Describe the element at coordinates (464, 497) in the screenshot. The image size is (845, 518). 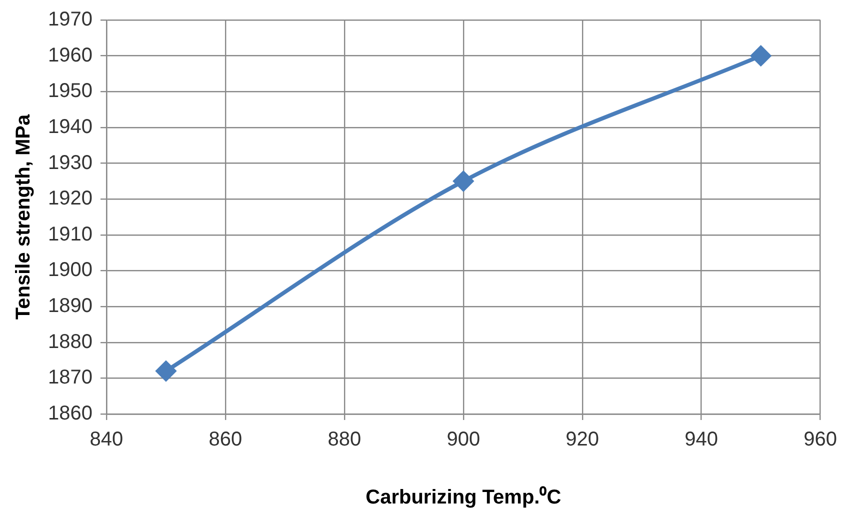
I see `x-axis-title: Carburizing Temp.⁰C` at that location.